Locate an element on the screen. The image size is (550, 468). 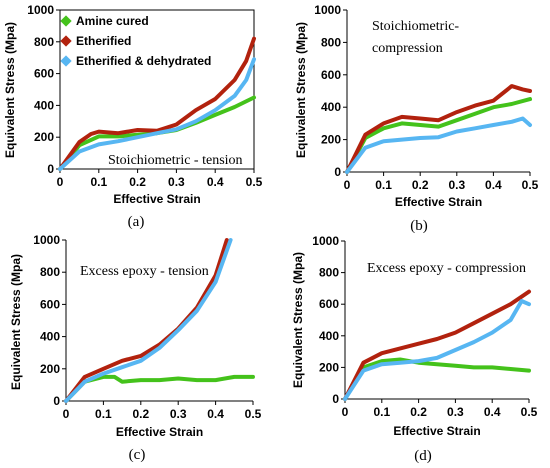
legend-label: Amine cured is located at coordinates (112, 21).